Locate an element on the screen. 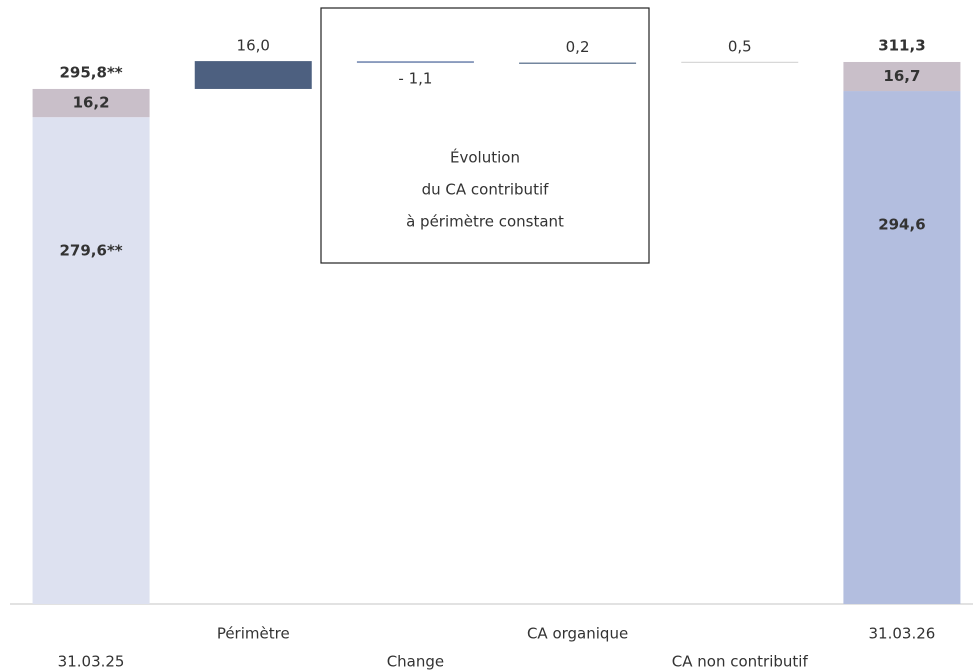  value-label: 0,5 is located at coordinates (740, 46).